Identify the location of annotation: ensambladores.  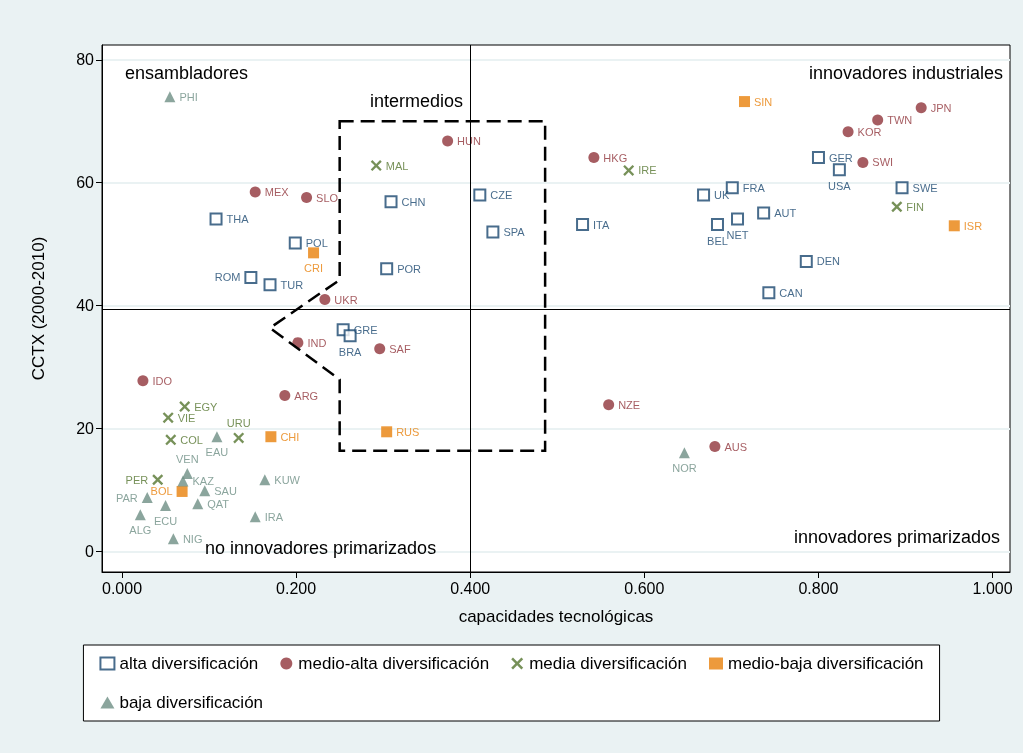
(187, 73).